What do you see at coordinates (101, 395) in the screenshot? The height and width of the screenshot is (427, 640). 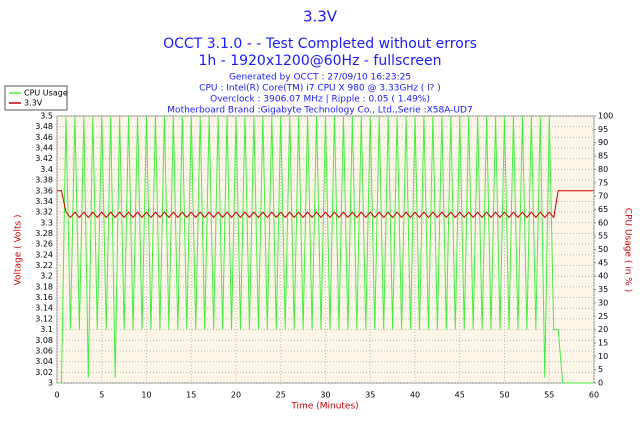 I see `x-tick-label: 5` at bounding box center [101, 395].